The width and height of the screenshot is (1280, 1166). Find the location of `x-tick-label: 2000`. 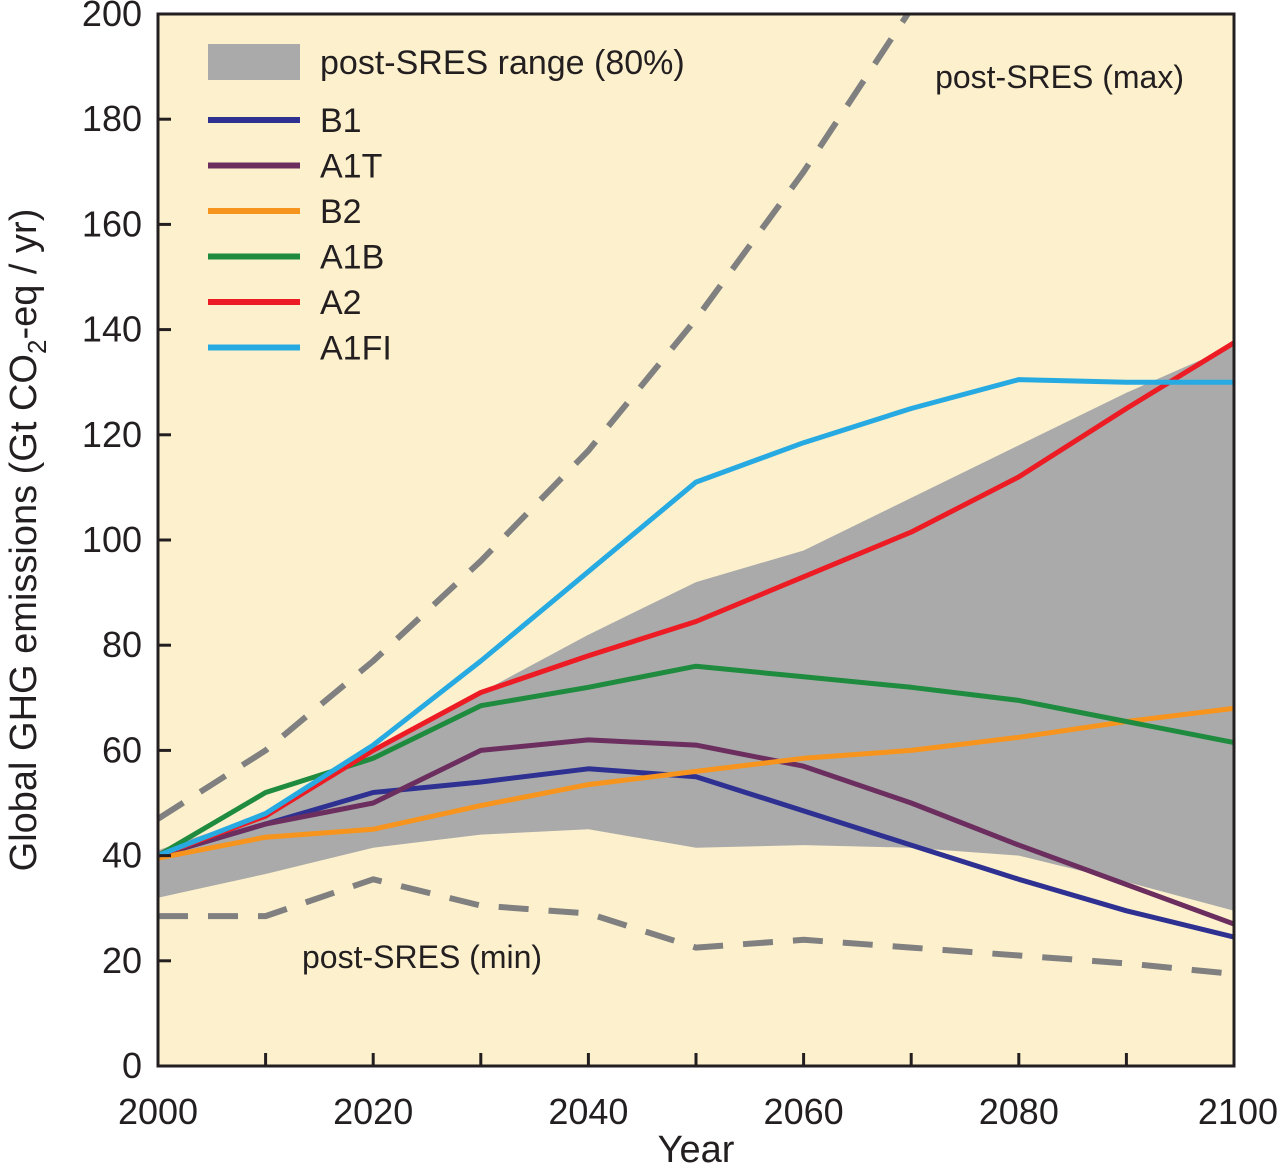

x-tick-label: 2000 is located at coordinates (158, 1111).